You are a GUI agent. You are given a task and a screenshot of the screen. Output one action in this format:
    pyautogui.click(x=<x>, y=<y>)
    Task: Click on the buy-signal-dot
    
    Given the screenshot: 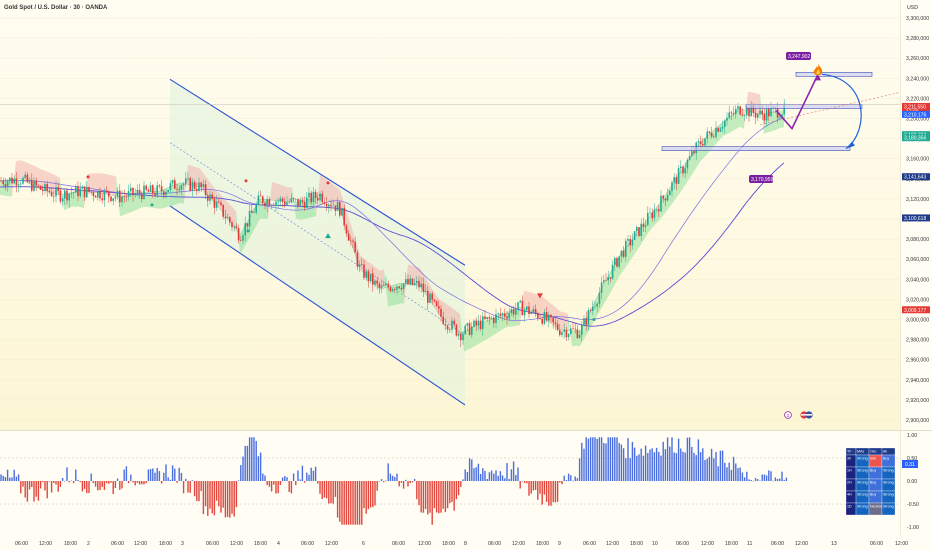 What is the action you would take?
    pyautogui.click(x=594, y=319)
    